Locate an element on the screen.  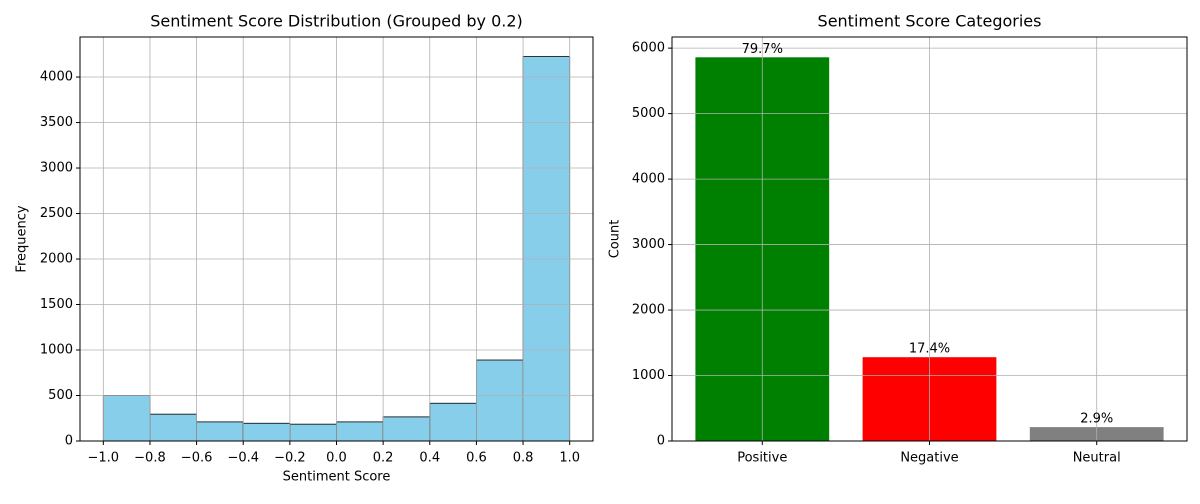
x-tick-label: 0.6 is located at coordinates (476, 458).